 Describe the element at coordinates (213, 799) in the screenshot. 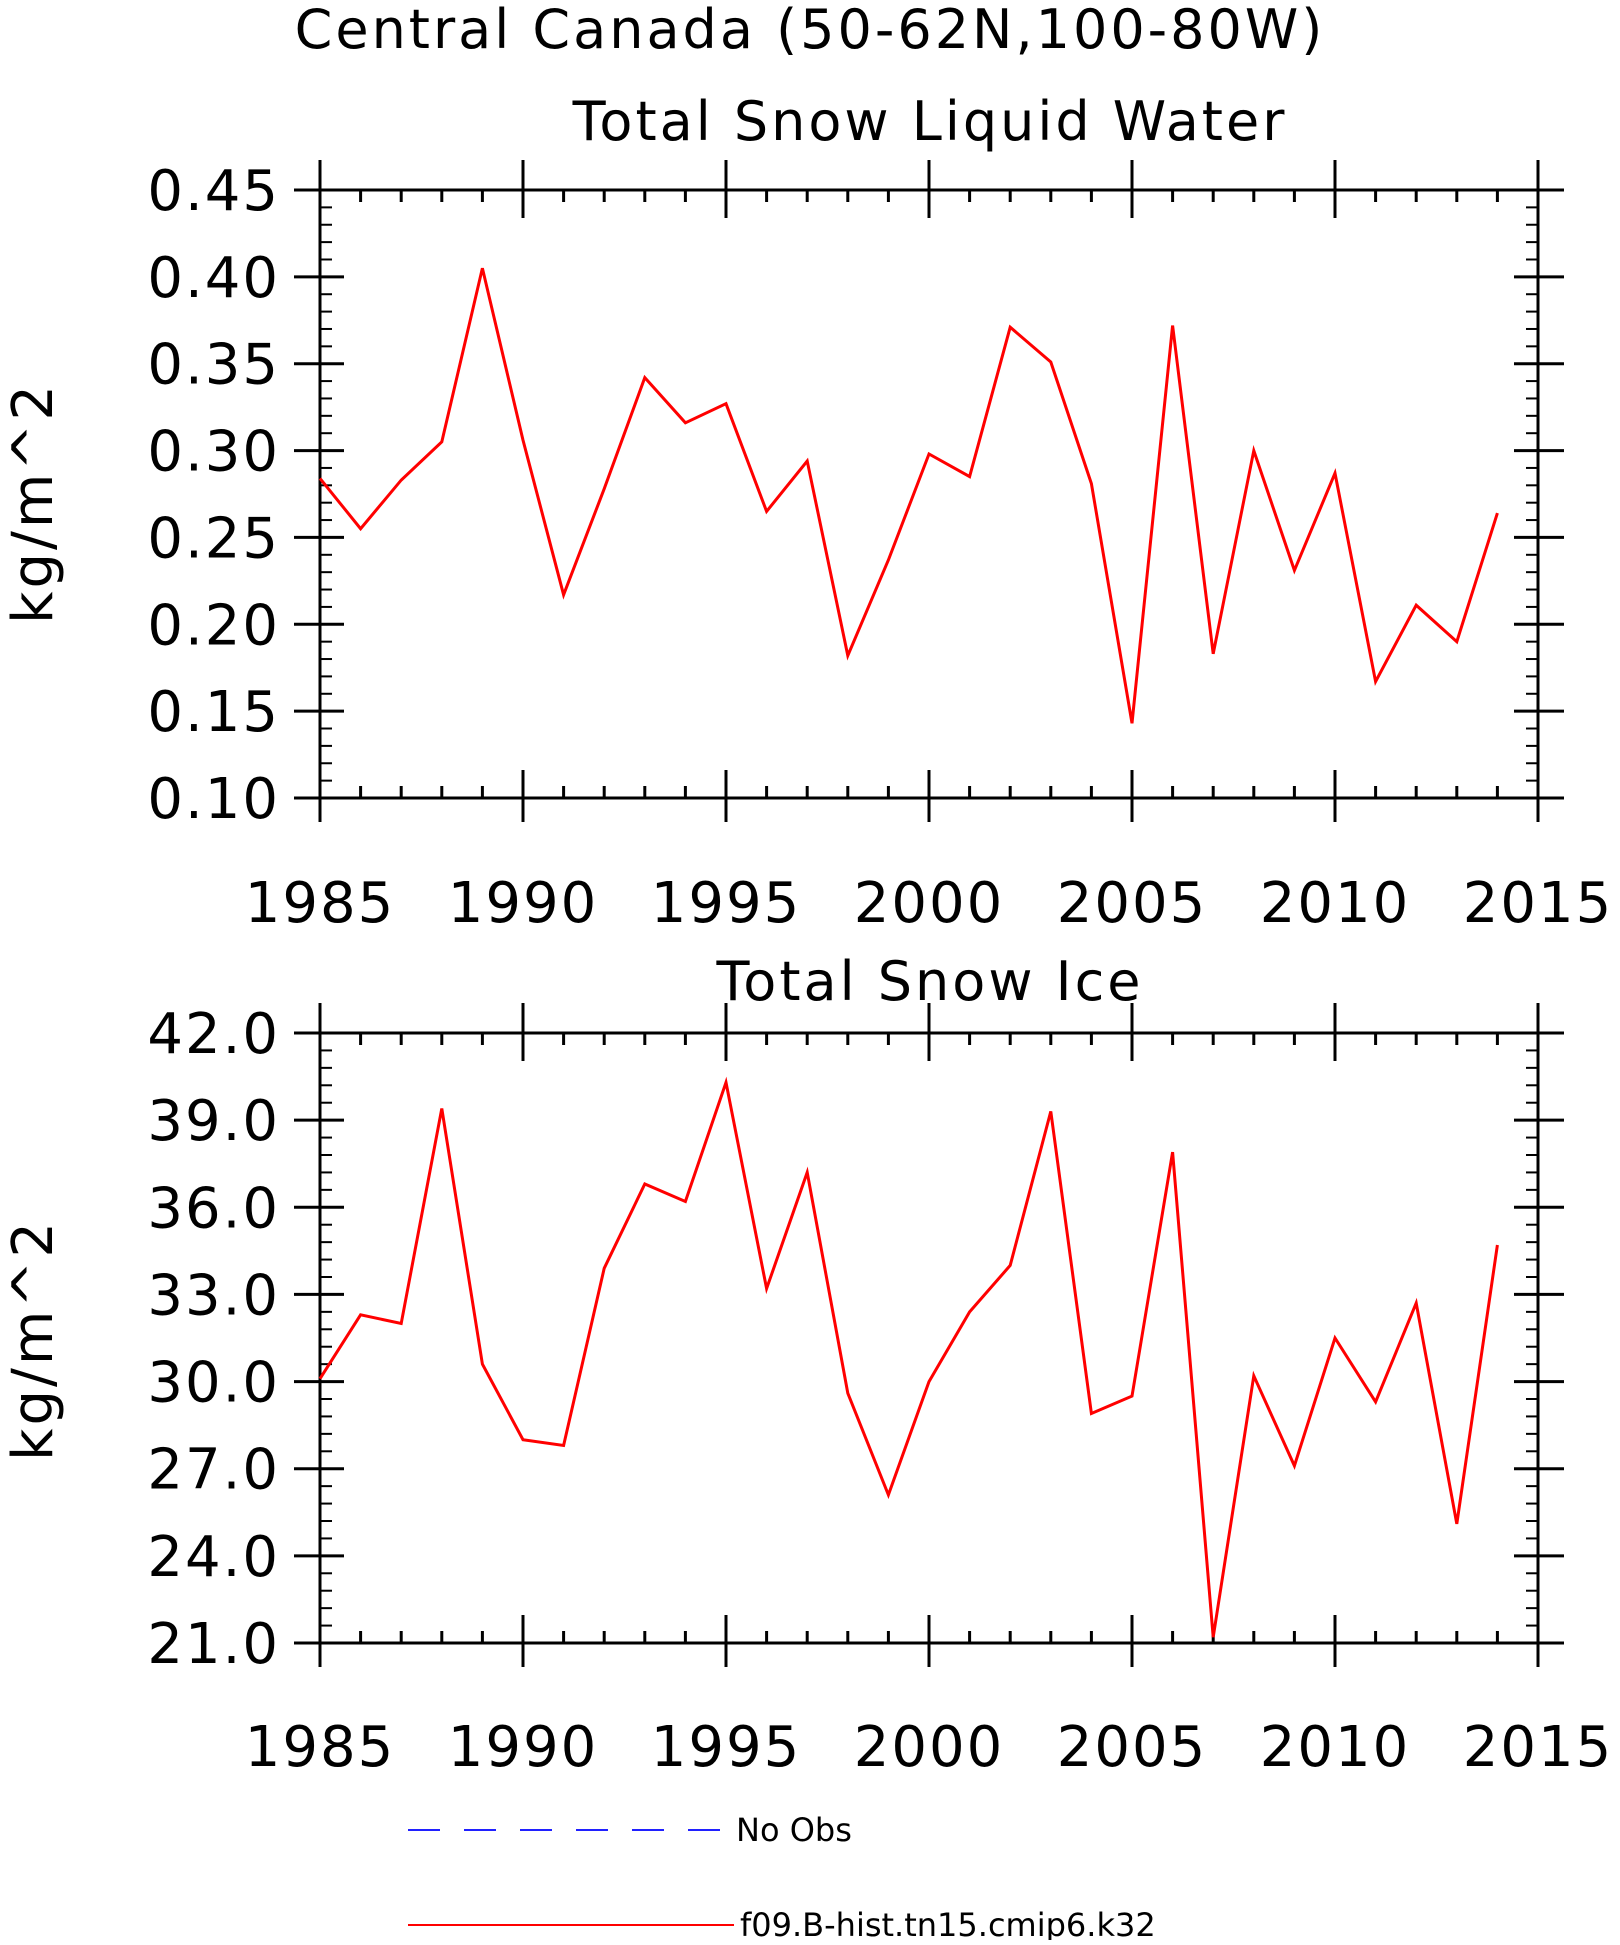

I see `chart-top-ytick-label: 0.10` at that location.